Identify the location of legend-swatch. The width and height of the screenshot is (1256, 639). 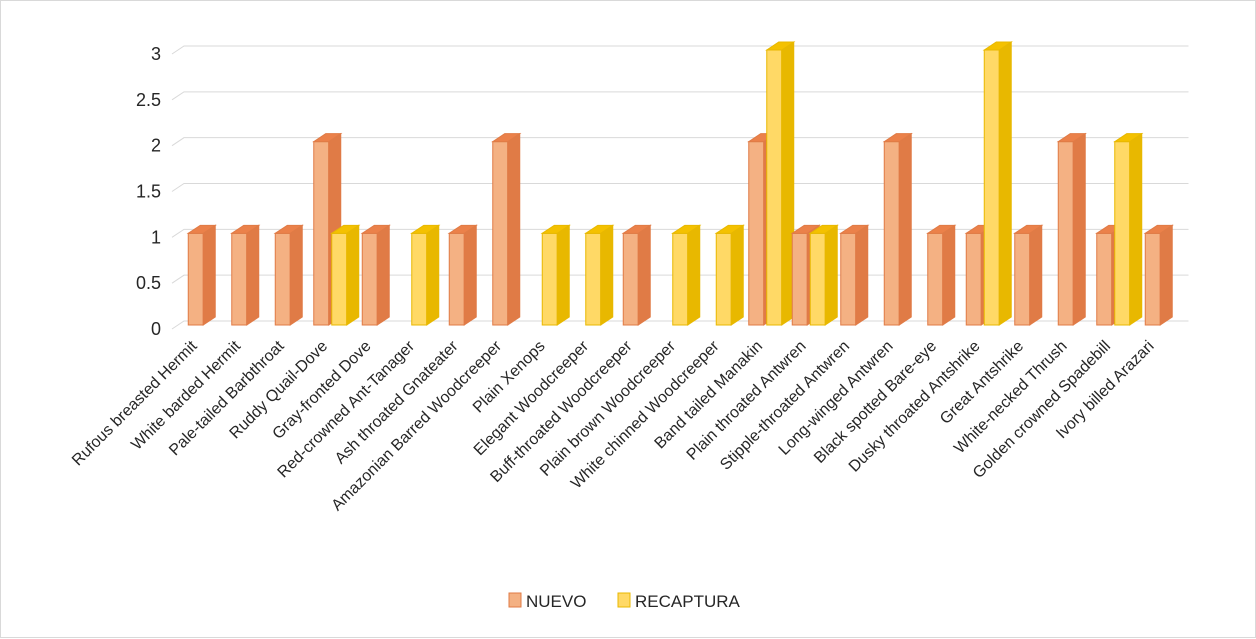
(515, 600).